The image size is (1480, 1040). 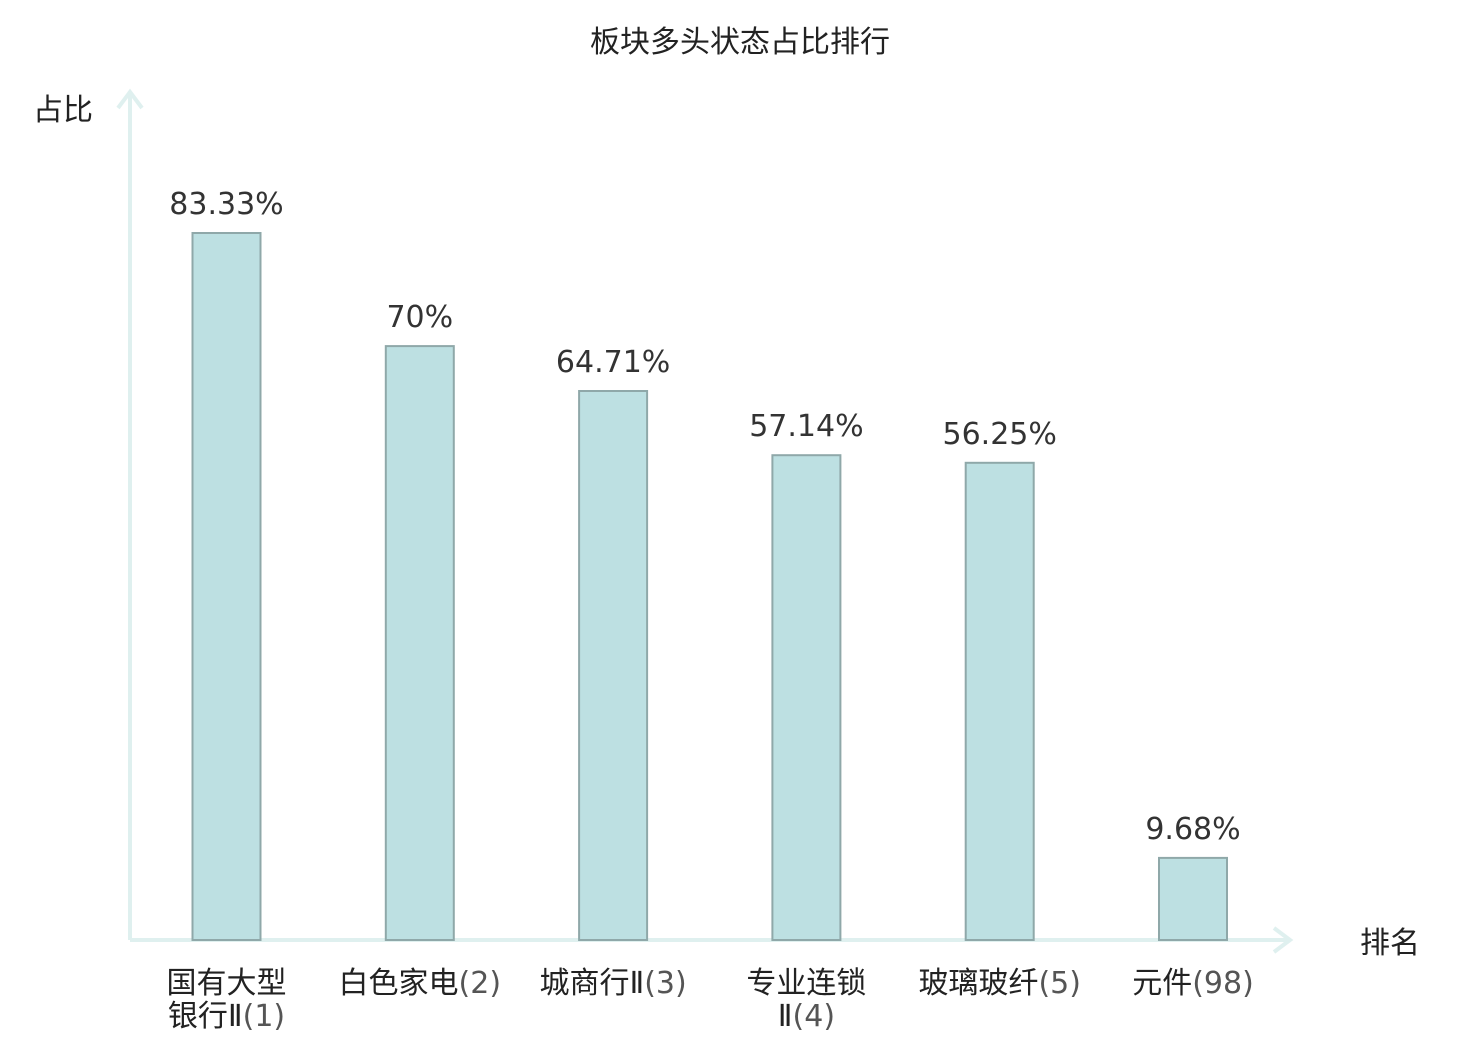 What do you see at coordinates (806, 983) in the screenshot?
I see `category-label-line: 专业连锁` at bounding box center [806, 983].